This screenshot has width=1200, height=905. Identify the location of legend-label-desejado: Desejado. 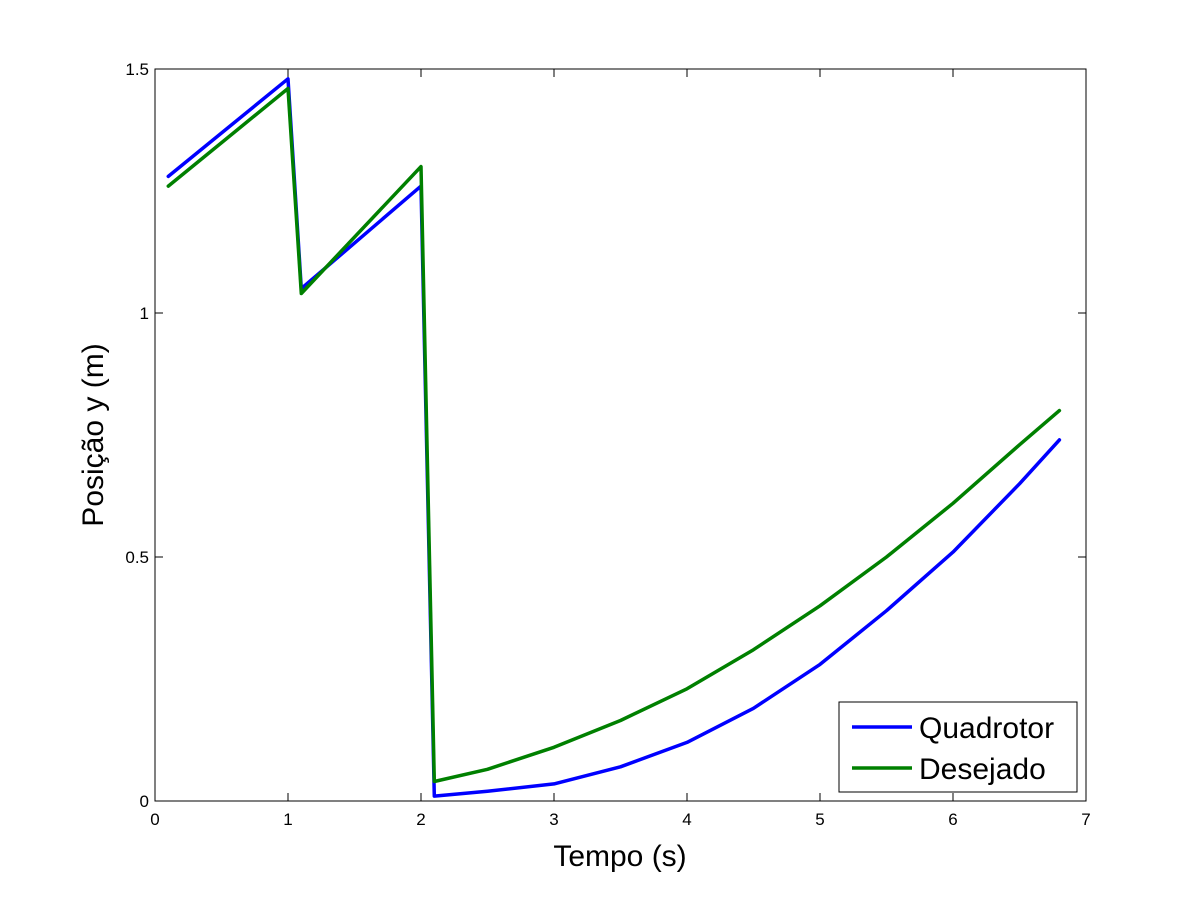
(982, 769).